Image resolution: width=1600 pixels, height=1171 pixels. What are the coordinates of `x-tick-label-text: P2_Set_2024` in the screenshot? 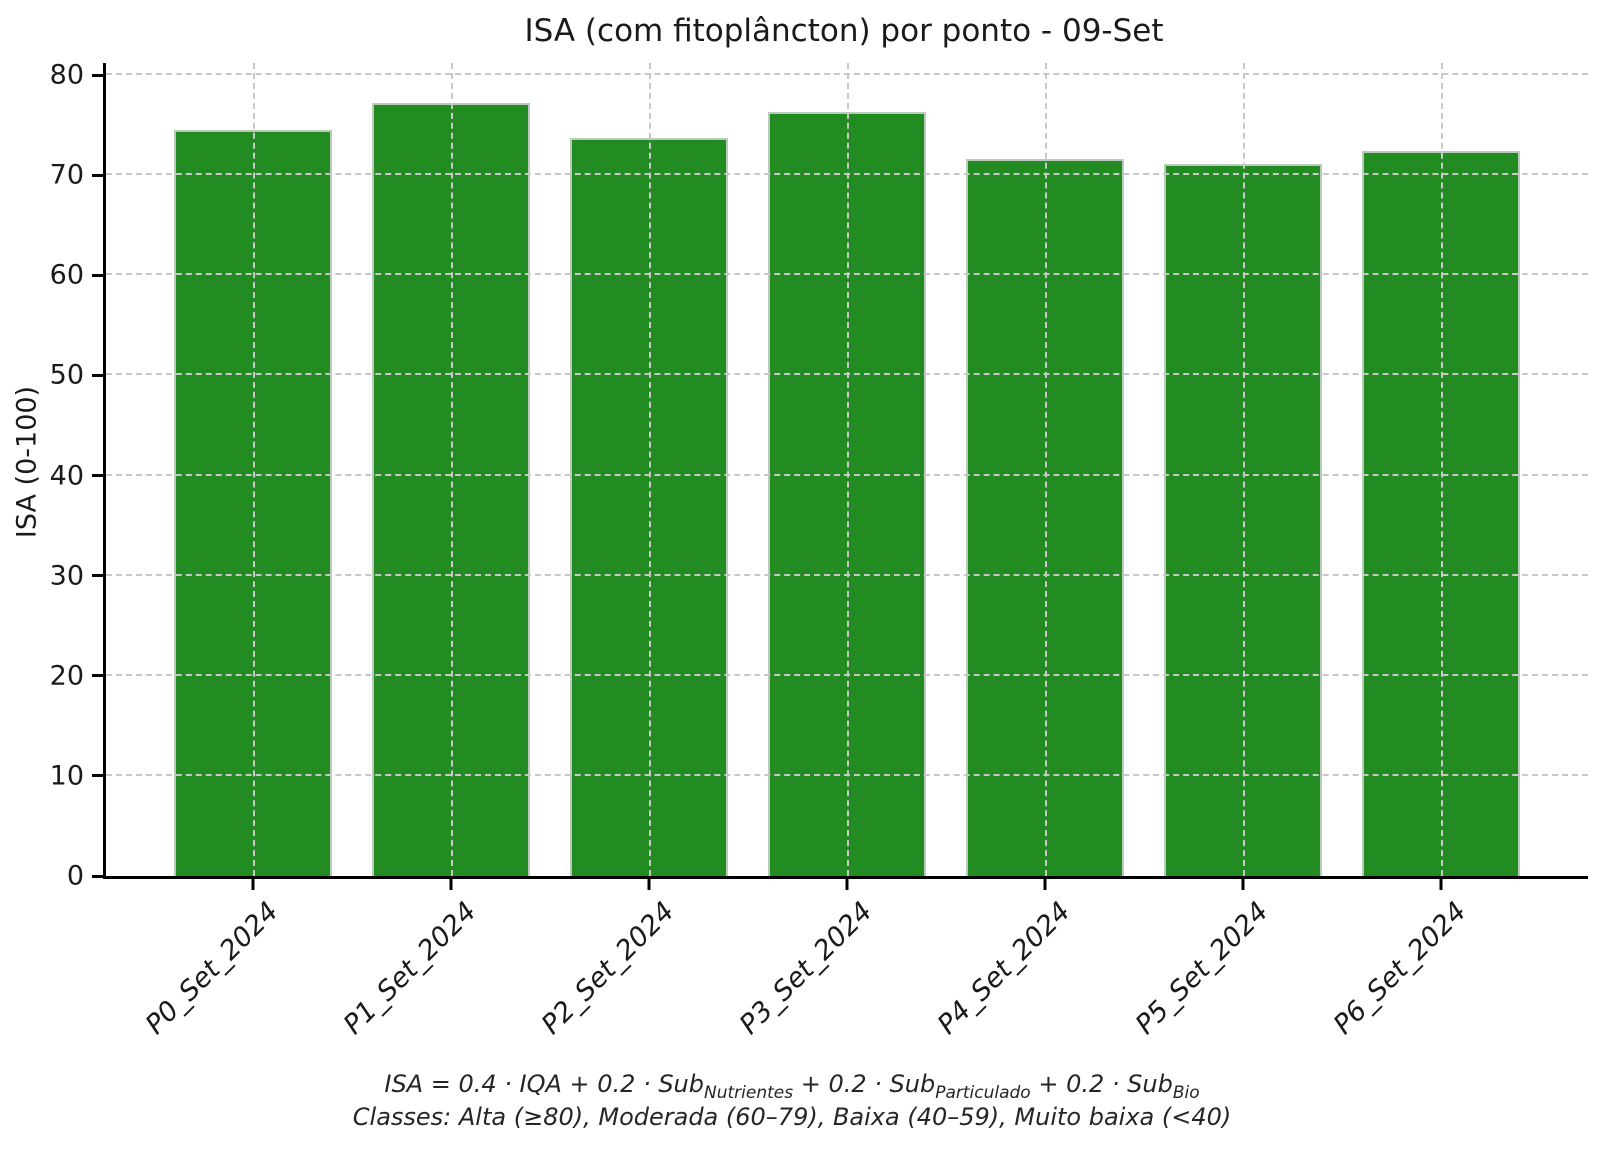 It's located at (608, 968).